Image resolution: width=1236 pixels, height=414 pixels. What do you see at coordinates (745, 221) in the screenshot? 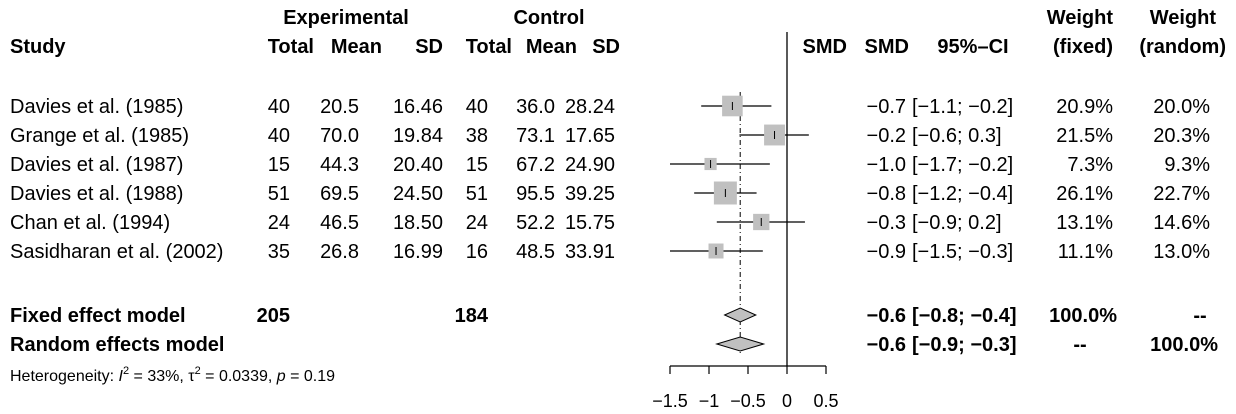
I see `plot-area: −1.5 −1 −0.5 0 0.5` at bounding box center [745, 221].